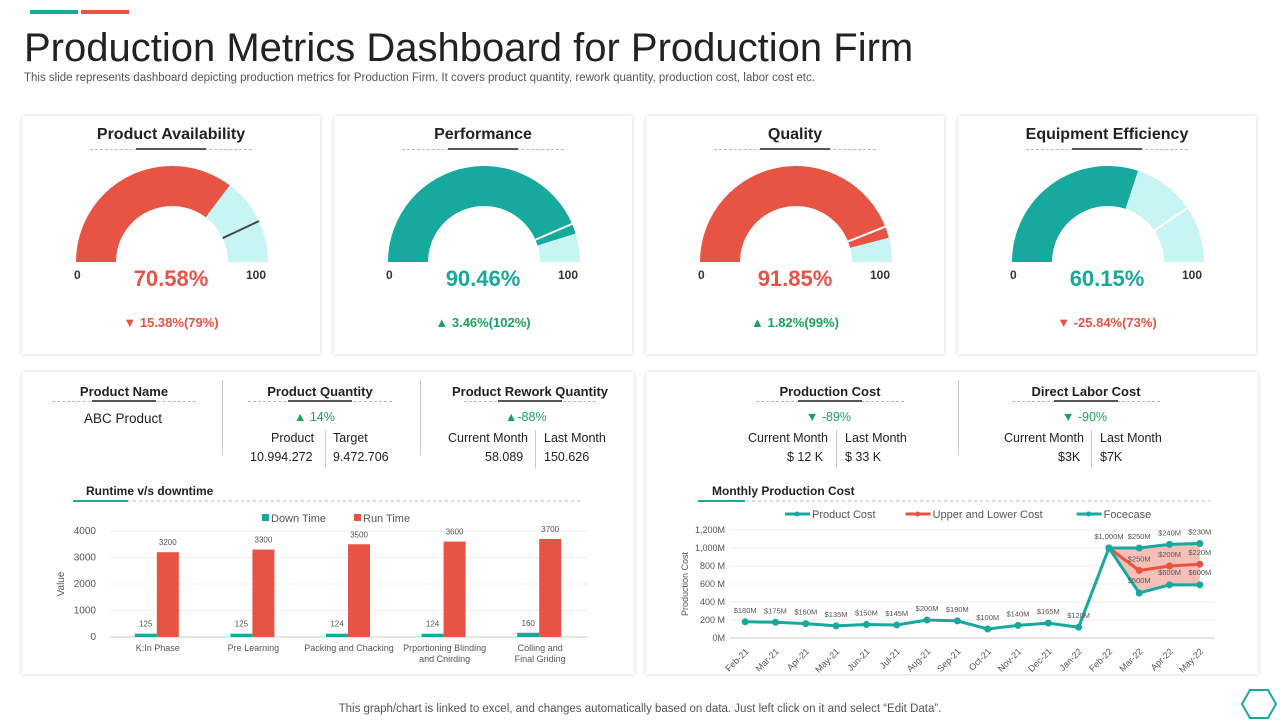 This screenshot has height=720, width=1280. I want to click on data-label: $1,000M, so click(1108, 536).